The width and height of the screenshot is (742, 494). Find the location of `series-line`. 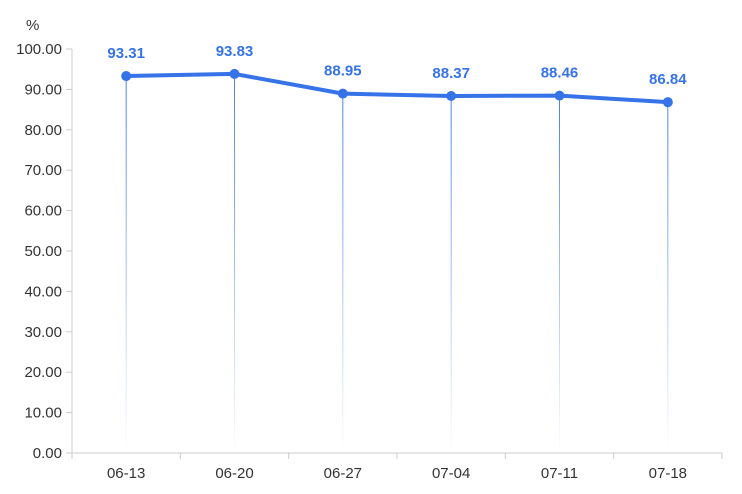

series-line is located at coordinates (397, 88).